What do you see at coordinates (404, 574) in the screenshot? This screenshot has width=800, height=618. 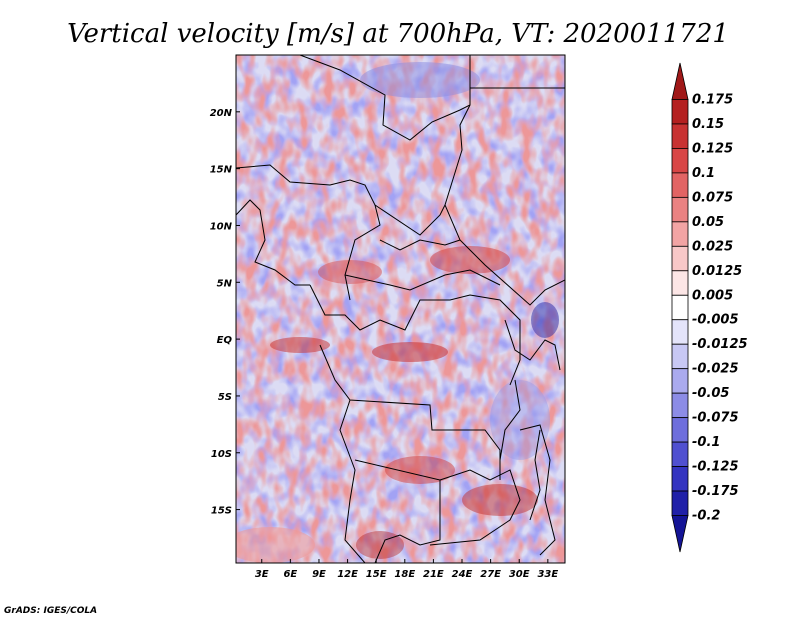 I see `x-tick-label: 18E` at bounding box center [404, 574].